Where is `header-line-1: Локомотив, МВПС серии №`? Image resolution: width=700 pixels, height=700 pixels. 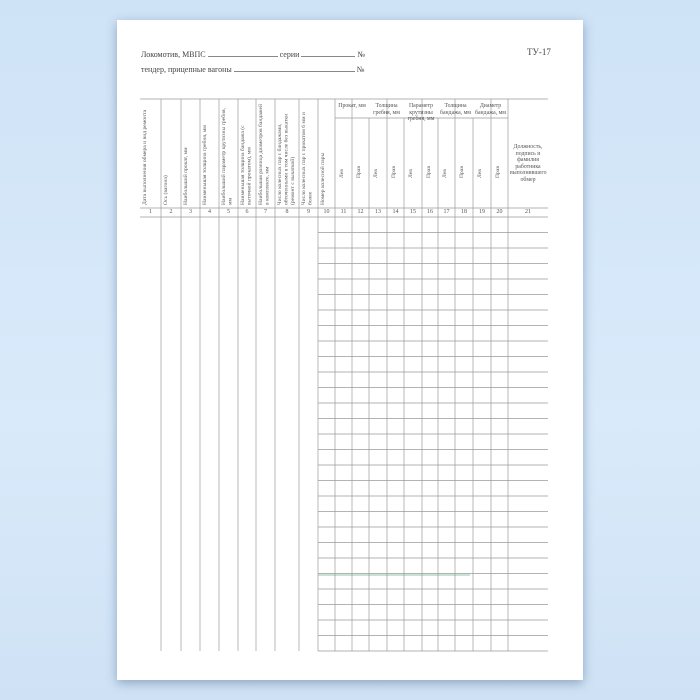 header-line-1: Локомотив, МВПС серии № is located at coordinates (253, 53).